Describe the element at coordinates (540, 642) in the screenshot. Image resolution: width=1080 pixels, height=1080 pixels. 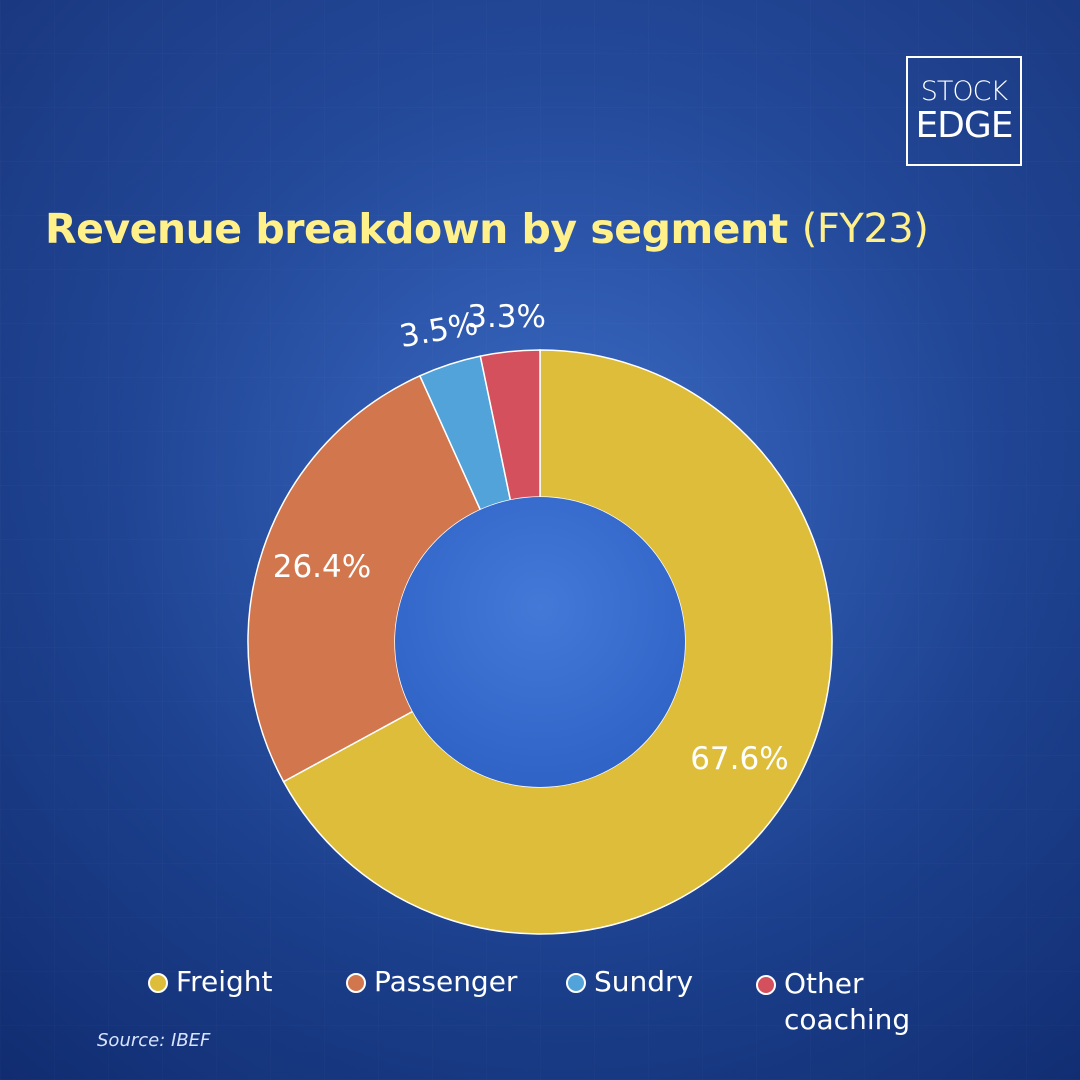
I see `donut-center-hole` at that location.